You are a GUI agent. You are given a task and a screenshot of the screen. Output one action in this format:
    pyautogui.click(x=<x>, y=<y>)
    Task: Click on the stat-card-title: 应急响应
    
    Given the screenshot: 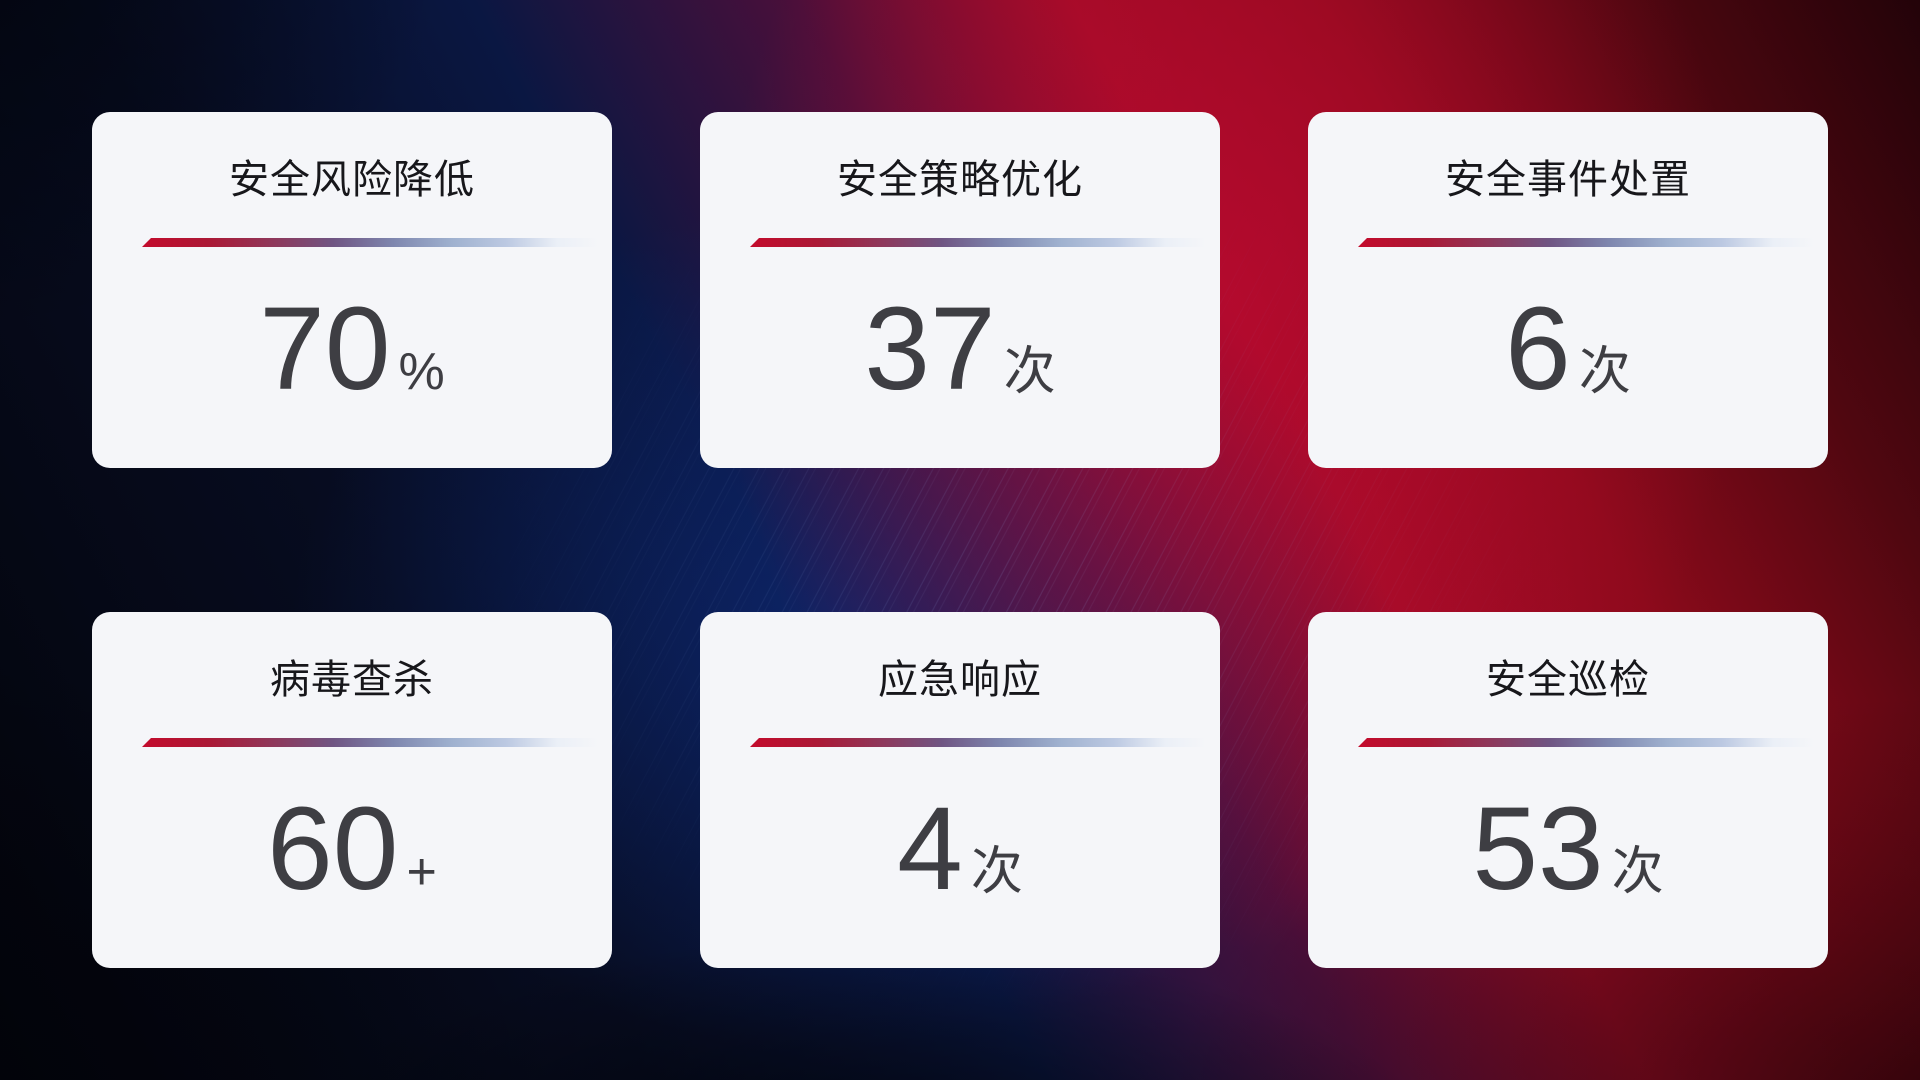 What is the action you would take?
    pyautogui.click(x=960, y=680)
    